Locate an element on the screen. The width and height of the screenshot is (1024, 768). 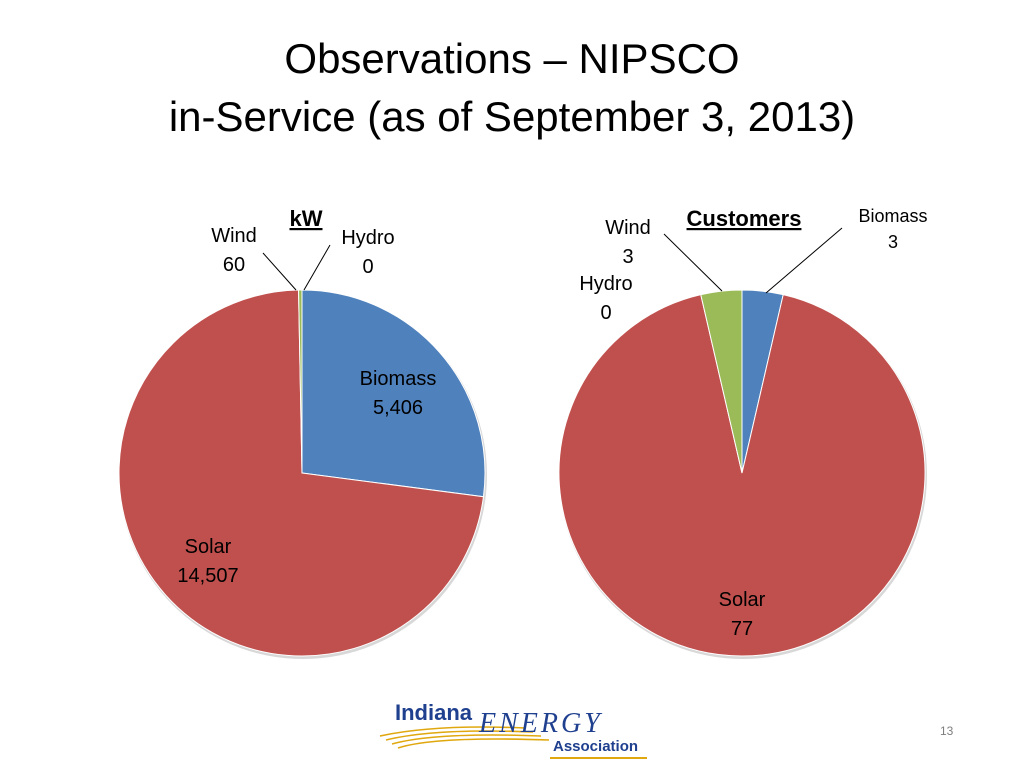
data-label-value: 5,406 is located at coordinates (398, 408).